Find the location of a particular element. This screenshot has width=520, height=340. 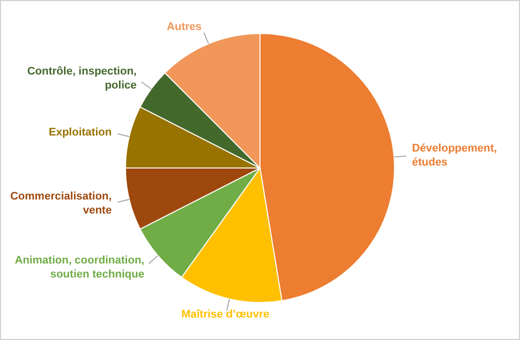

slice-label: Maîtrise d’œuvre is located at coordinates (225, 314).